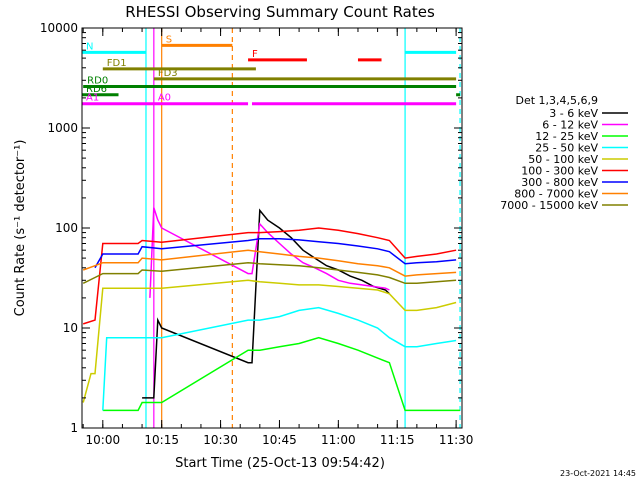  What do you see at coordinates (280, 12) in the screenshot?
I see `chart-title: RHESSI Observing Summary Count Rates` at bounding box center [280, 12].